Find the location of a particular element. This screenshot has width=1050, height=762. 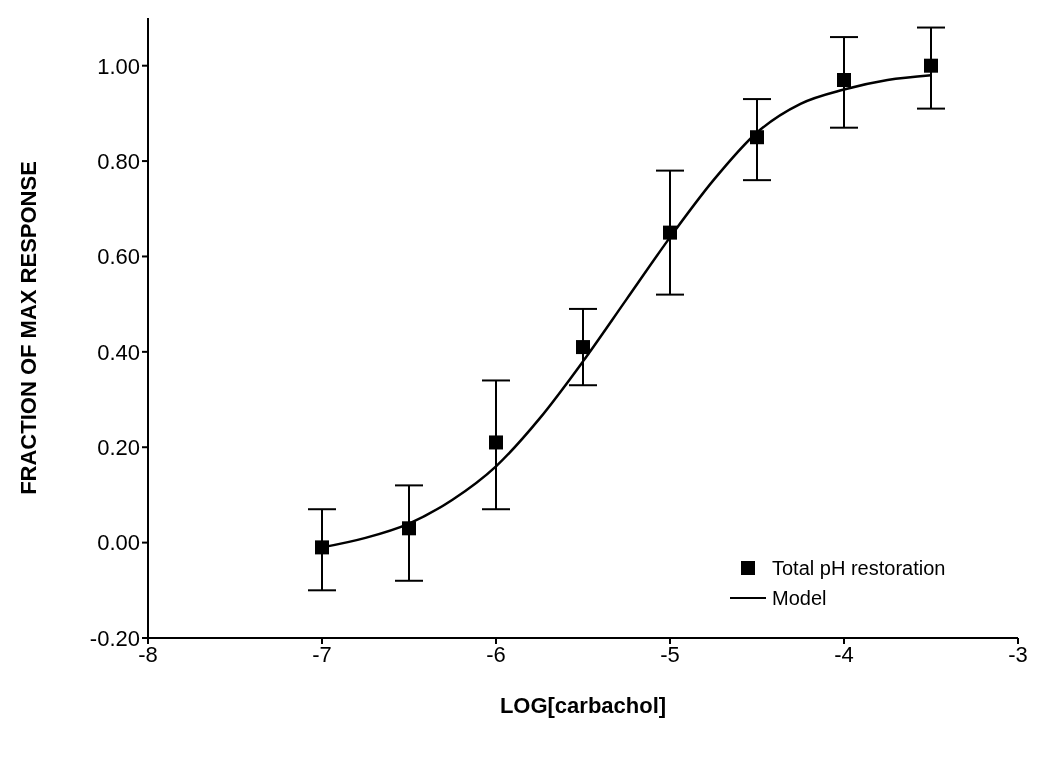

y-axis-title: FRACTION OF MAX RESPONSE is located at coordinates (28, 328).